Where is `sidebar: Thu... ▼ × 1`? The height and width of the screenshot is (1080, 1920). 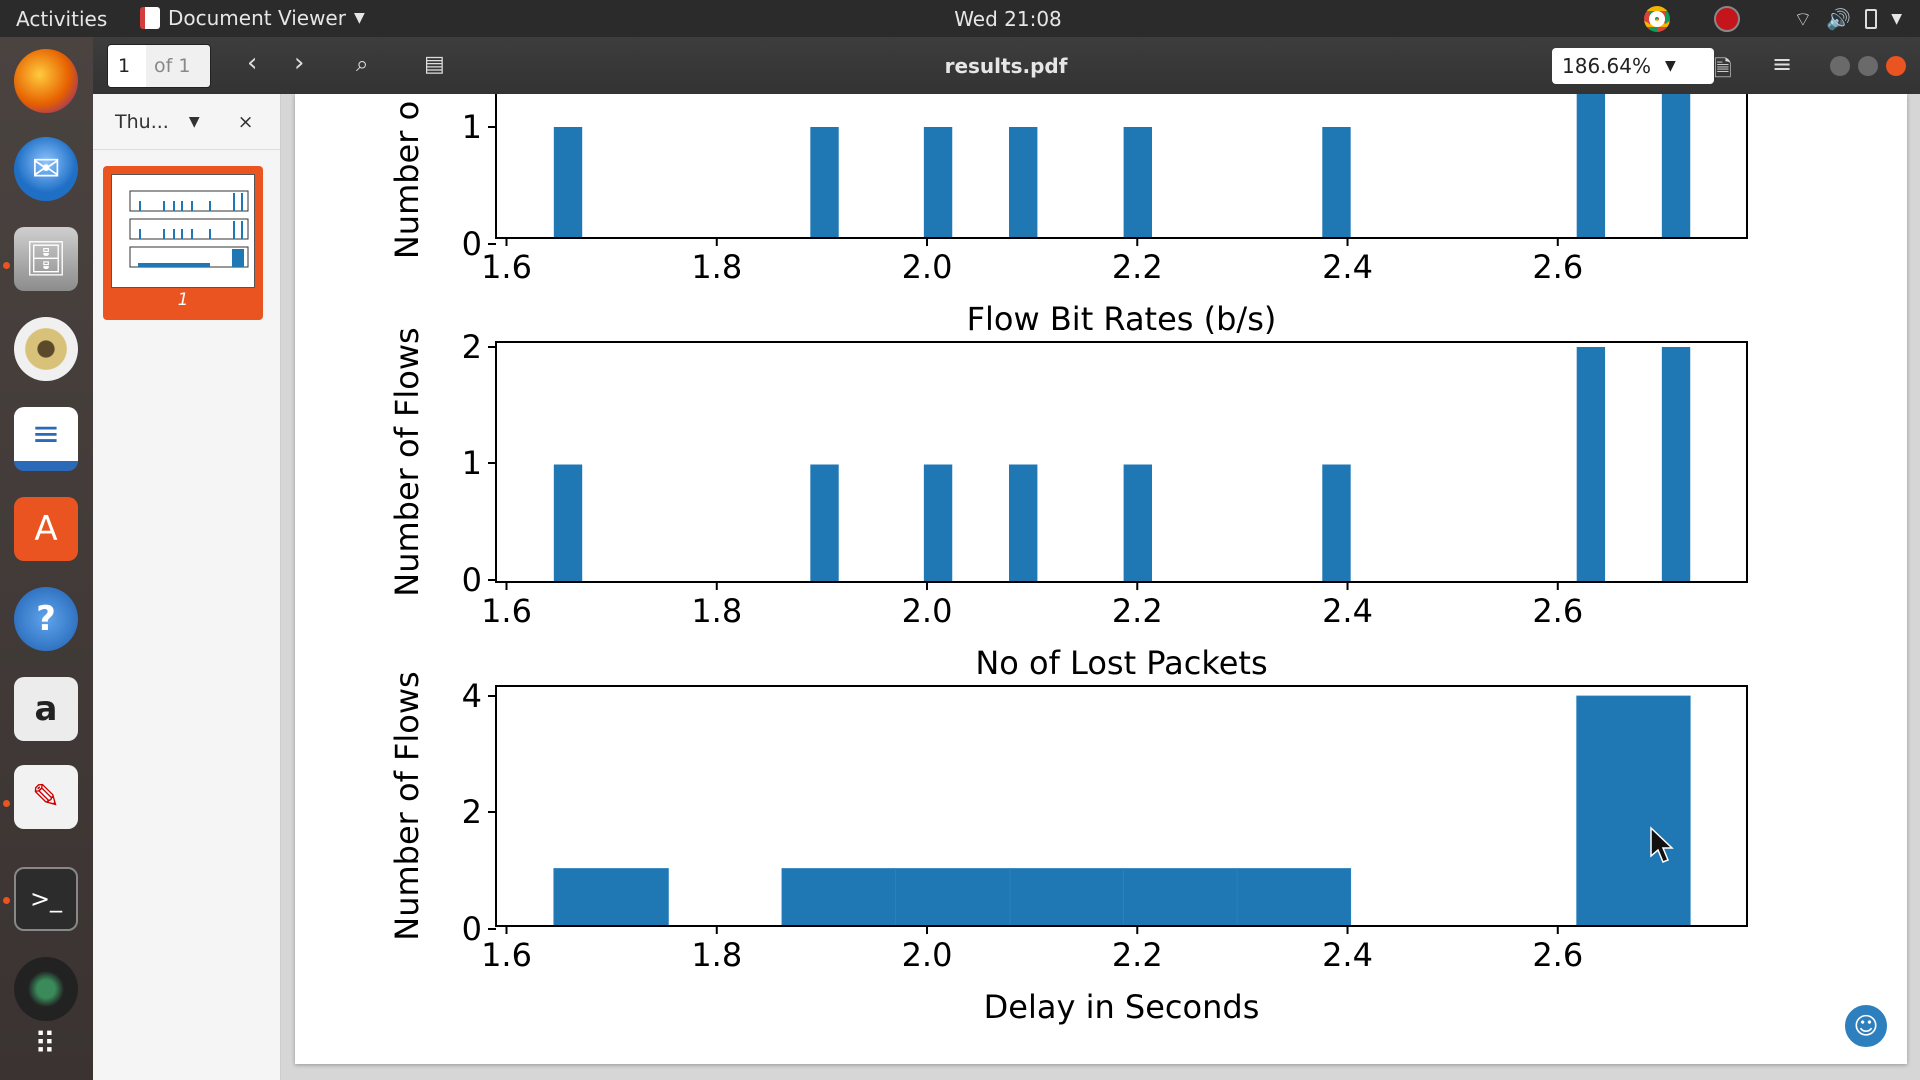 sidebar: Thu... ▼ × 1 is located at coordinates (187, 587).